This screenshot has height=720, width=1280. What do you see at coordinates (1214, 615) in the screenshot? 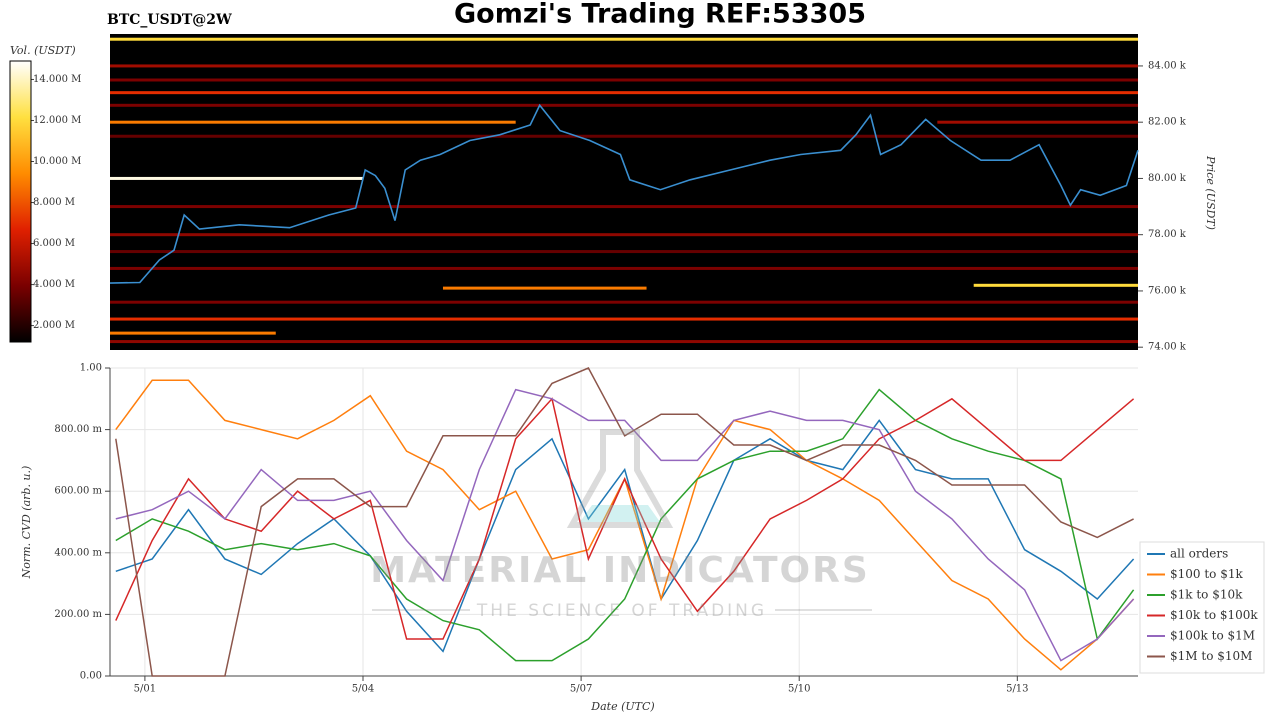
I see `legend-label: $10k to $100k` at bounding box center [1214, 615].